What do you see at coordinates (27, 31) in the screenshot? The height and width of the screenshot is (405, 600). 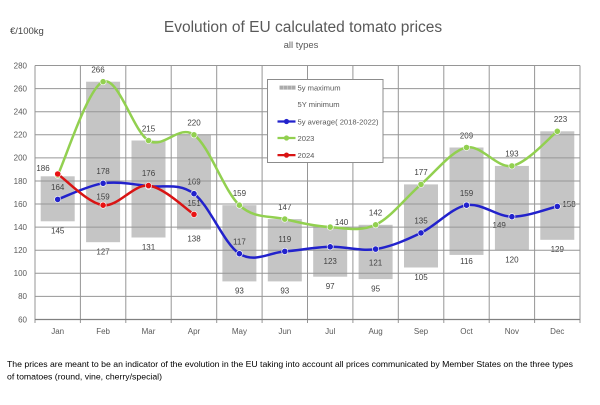 I see `svg-text: €/100kg` at bounding box center [27, 31].